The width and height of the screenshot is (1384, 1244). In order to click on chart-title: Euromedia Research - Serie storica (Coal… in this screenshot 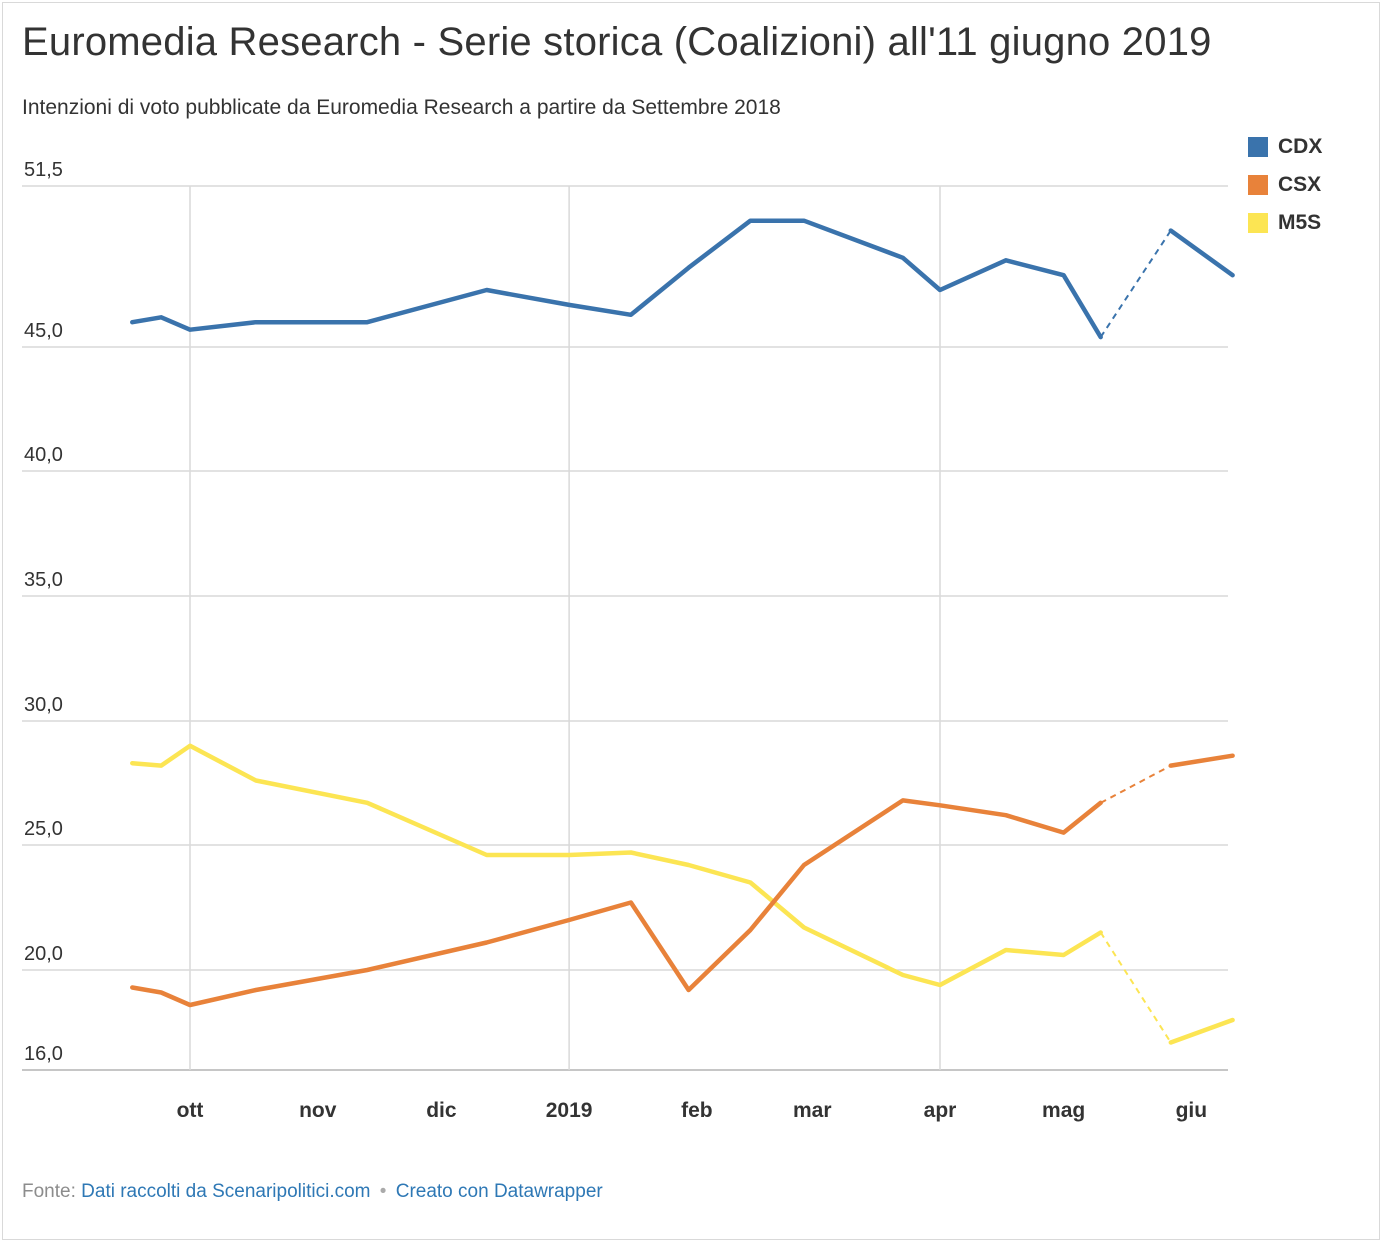, I will do `click(617, 42)`.